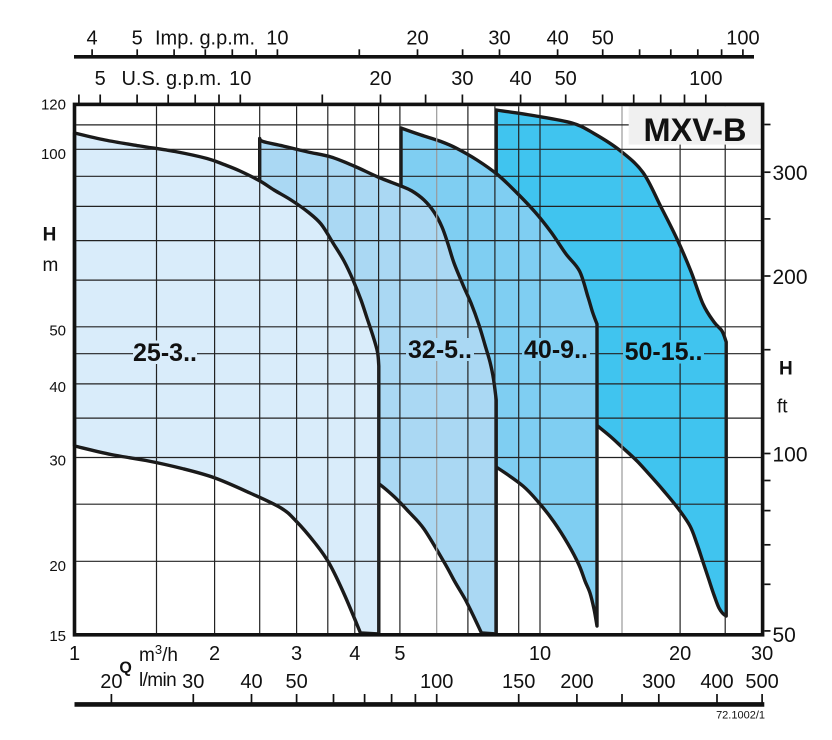 The height and width of the screenshot is (740, 832). What do you see at coordinates (664, 352) in the screenshot?
I see `svg-text: 50-15..` at bounding box center [664, 352].